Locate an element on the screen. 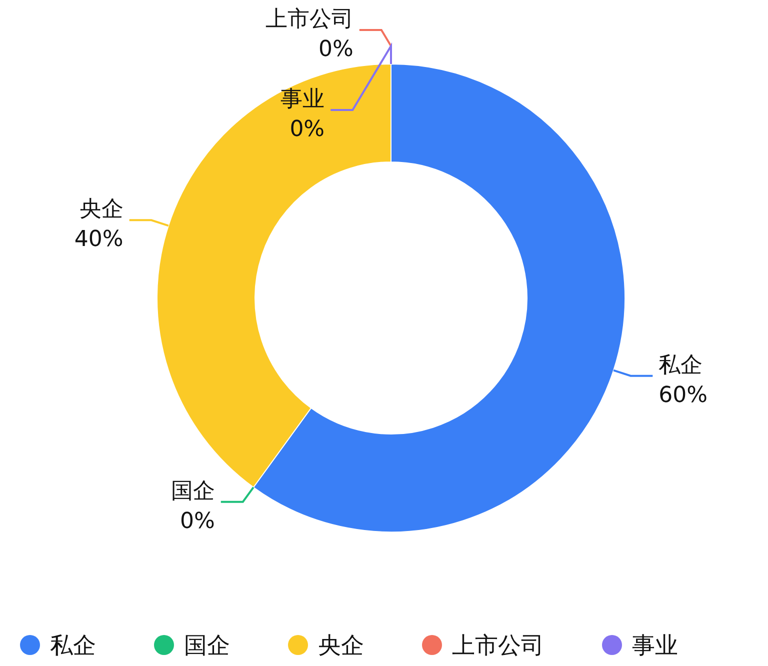  slice-label: 央企 is located at coordinates (101, 209).